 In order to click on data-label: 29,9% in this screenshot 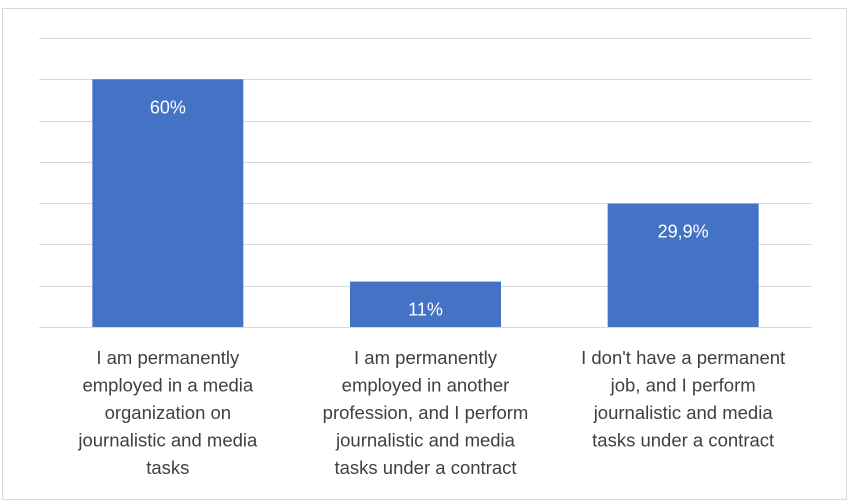, I will do `click(683, 232)`.